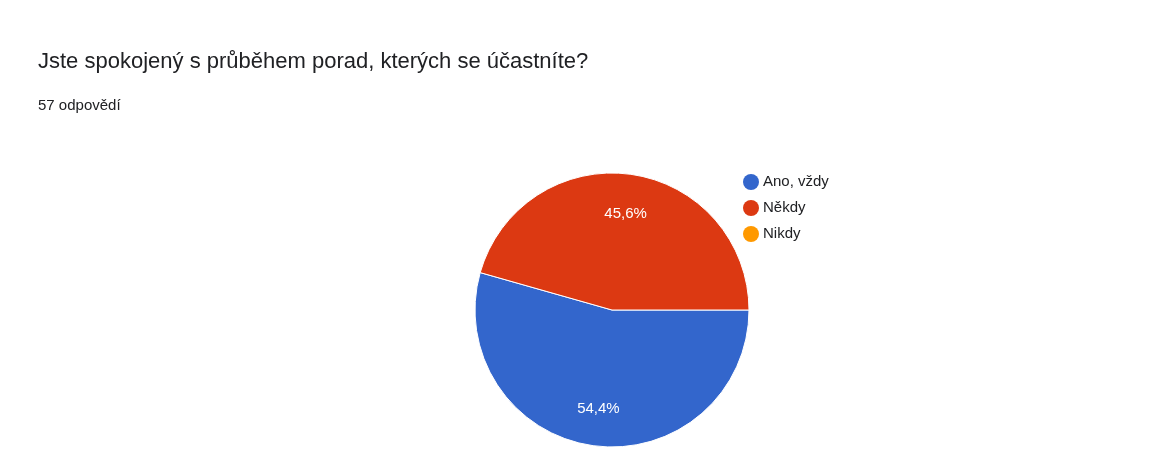 The image size is (1150, 468). What do you see at coordinates (79, 104) in the screenshot?
I see `text: 57 odpovědí` at bounding box center [79, 104].